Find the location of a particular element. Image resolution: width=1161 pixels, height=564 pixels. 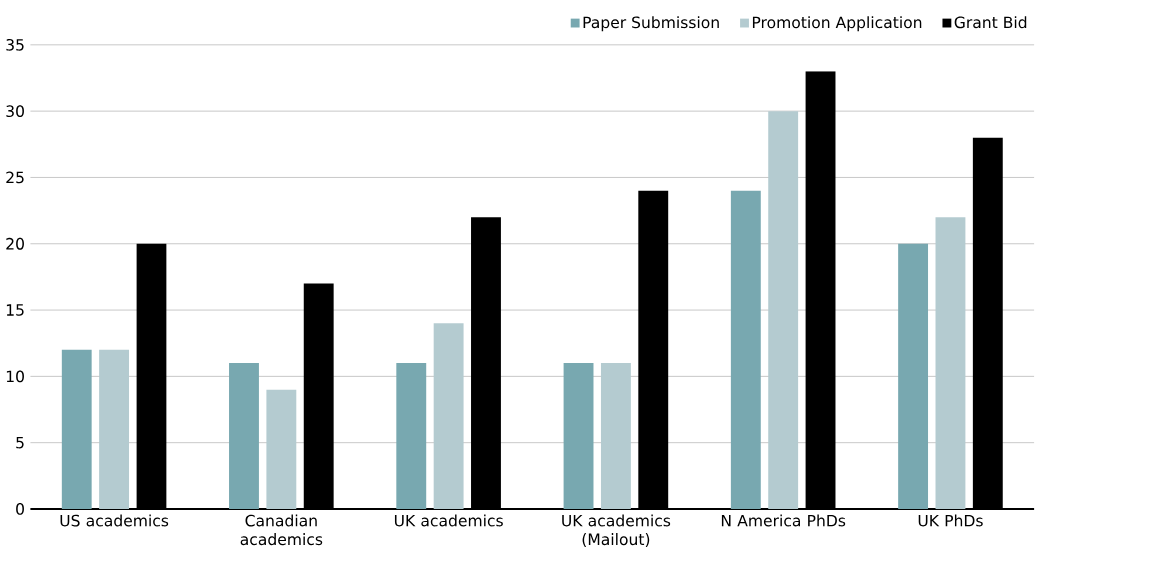

y-tick-label: 20 is located at coordinates (15, 243).